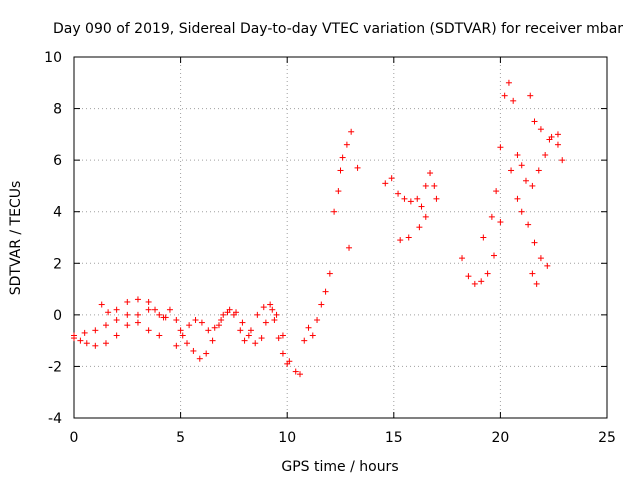 The image size is (640, 480). What do you see at coordinates (53, 238) in the screenshot?
I see `y-tick-labels: -4 -2 0 2 4 6 8 10` at bounding box center [53, 238].